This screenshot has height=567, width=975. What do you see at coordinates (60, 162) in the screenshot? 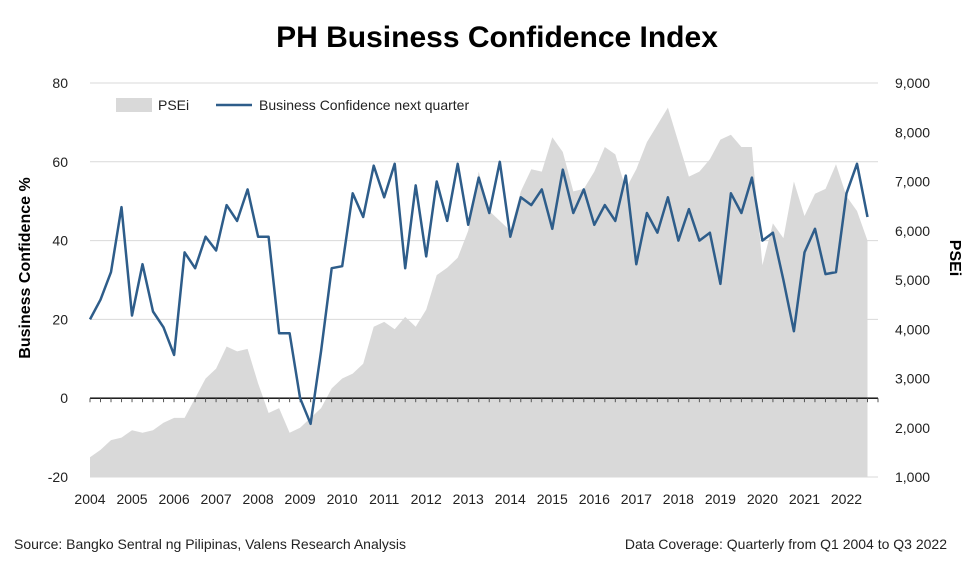
I see `y-tick-label: 60` at bounding box center [60, 162].